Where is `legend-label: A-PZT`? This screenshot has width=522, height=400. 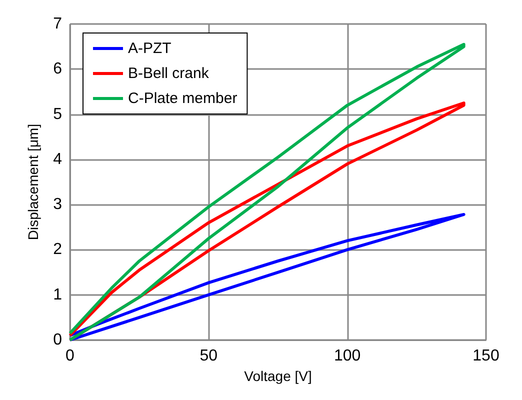
legend-label: A-PZT is located at coordinates (150, 48).